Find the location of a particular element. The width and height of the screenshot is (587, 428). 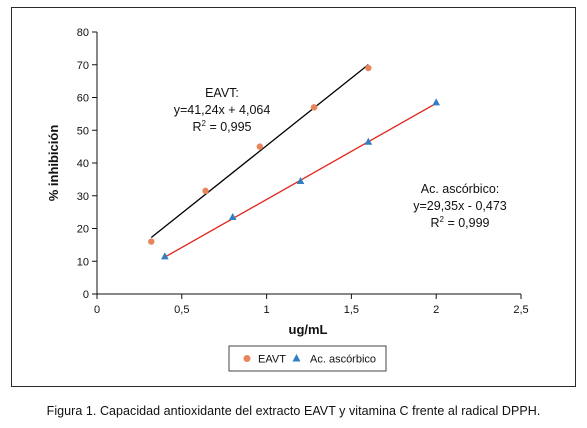

x-tick-label: 1 is located at coordinates (267, 310).